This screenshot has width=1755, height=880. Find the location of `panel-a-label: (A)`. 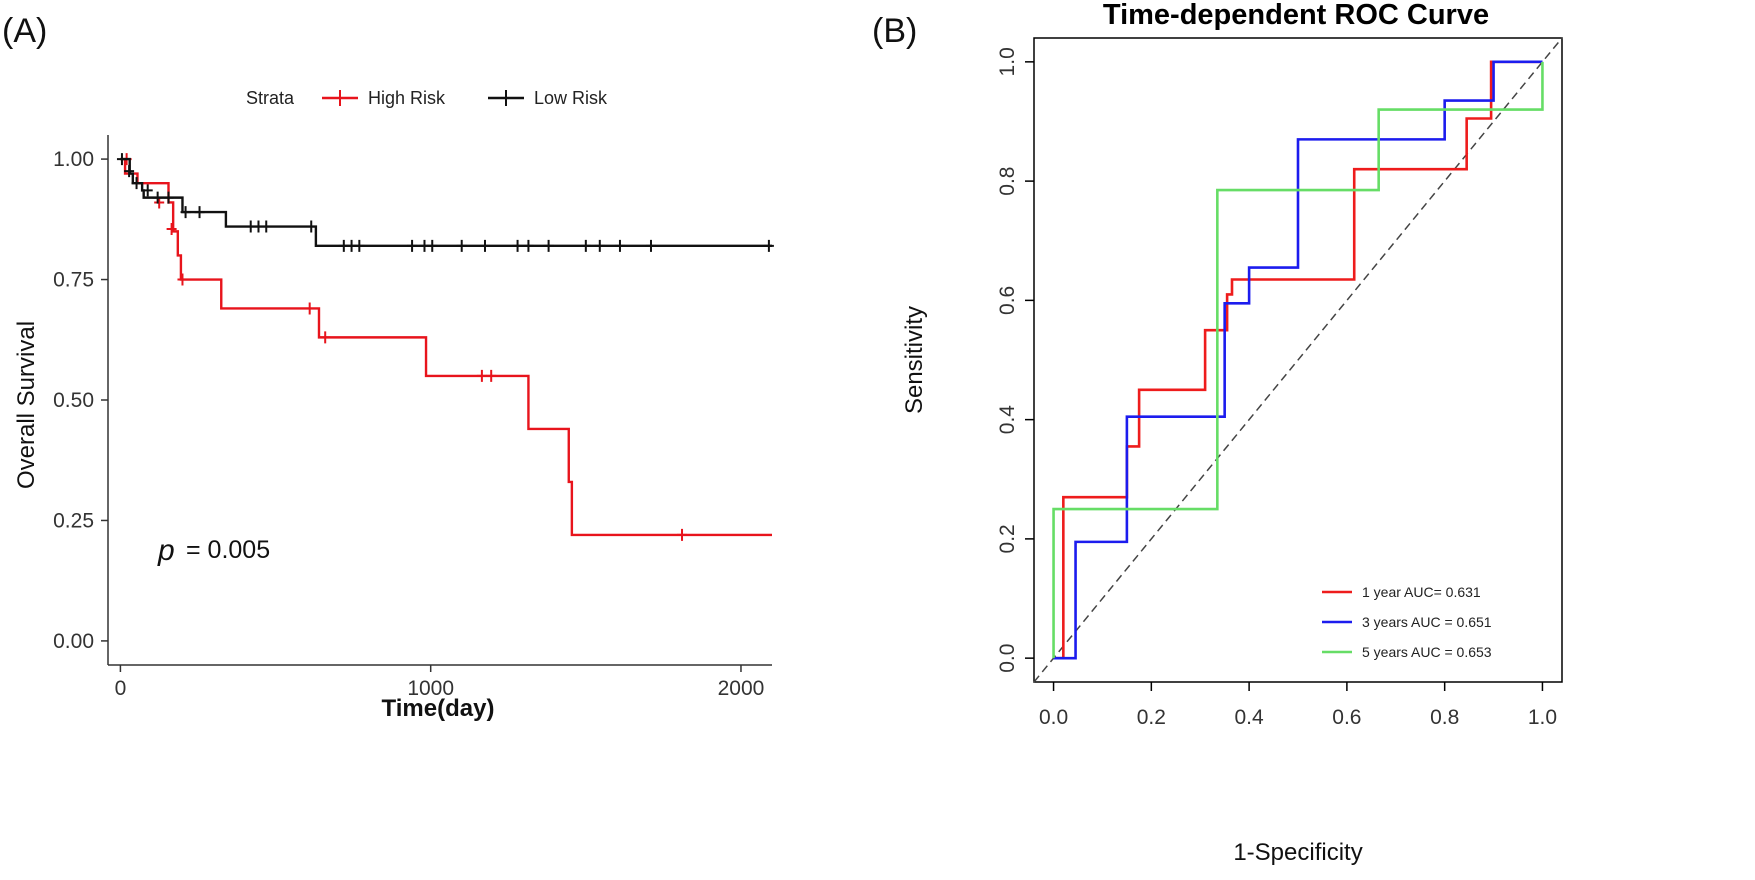

panel-a-label: (A) is located at coordinates (24, 31).